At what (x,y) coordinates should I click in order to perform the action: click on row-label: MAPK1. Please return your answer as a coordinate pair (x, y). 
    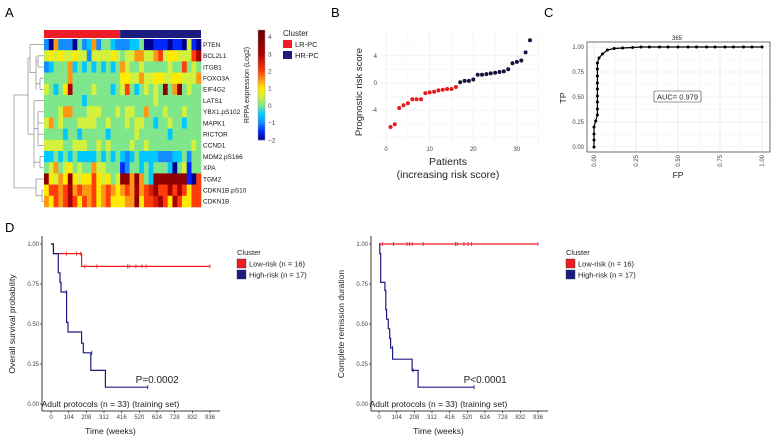
    Looking at the image, I should click on (214, 123).